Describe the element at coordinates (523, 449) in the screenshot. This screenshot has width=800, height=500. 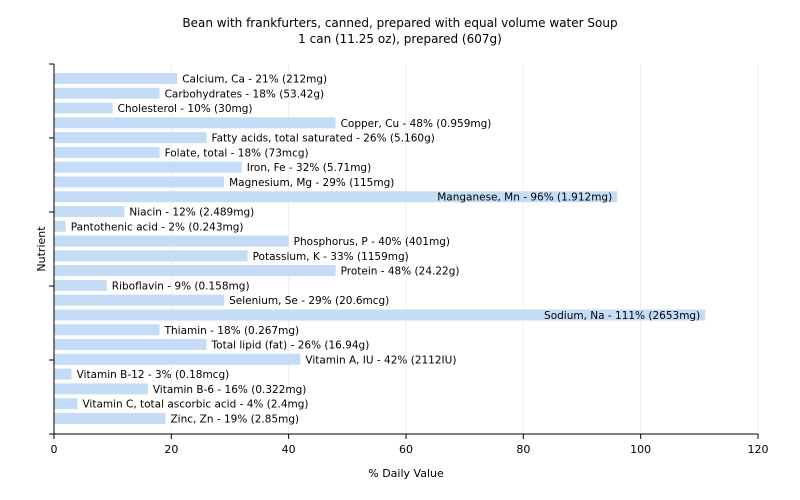
I see `x-tick-label: 80` at that location.